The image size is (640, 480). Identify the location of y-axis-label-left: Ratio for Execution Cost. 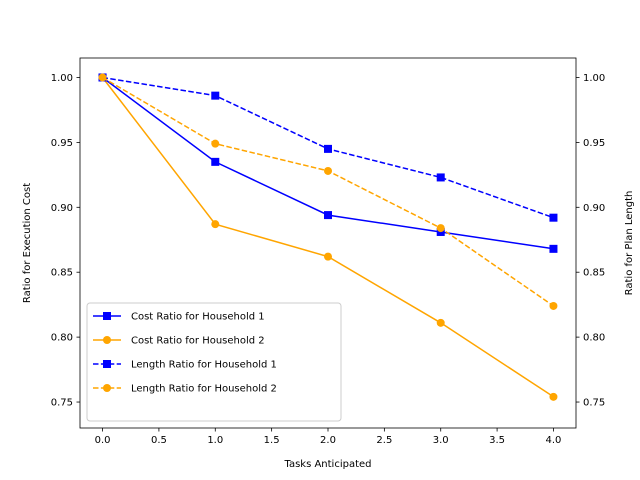
(27, 243).